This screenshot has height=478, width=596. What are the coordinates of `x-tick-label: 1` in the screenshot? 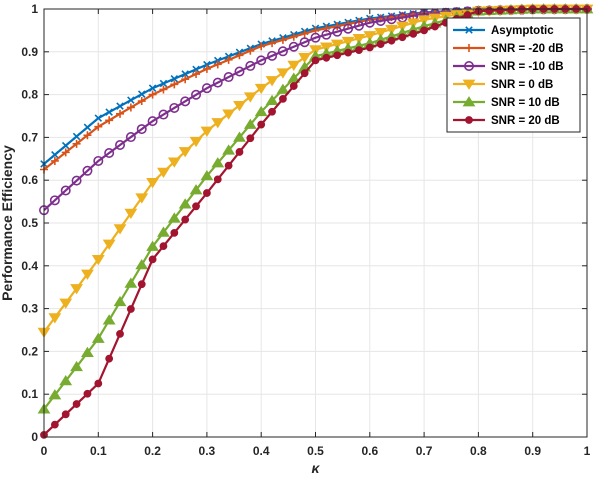 It's located at (587, 451).